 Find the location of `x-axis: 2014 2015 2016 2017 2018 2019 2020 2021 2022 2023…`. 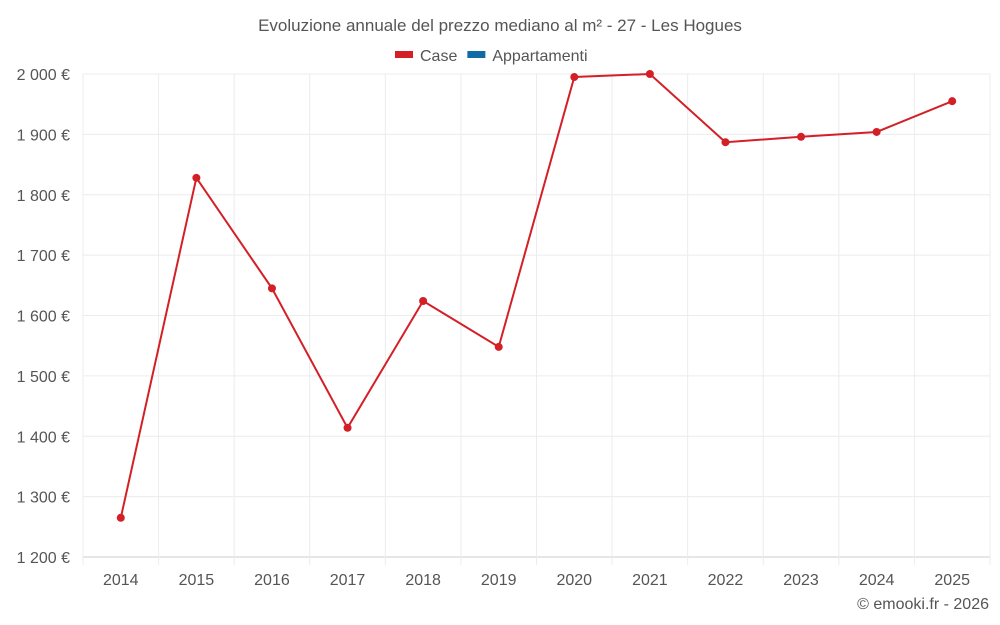

x-axis: 2014 2015 2016 2017 2018 2019 2020 2021 2022 2023… is located at coordinates (536, 580).